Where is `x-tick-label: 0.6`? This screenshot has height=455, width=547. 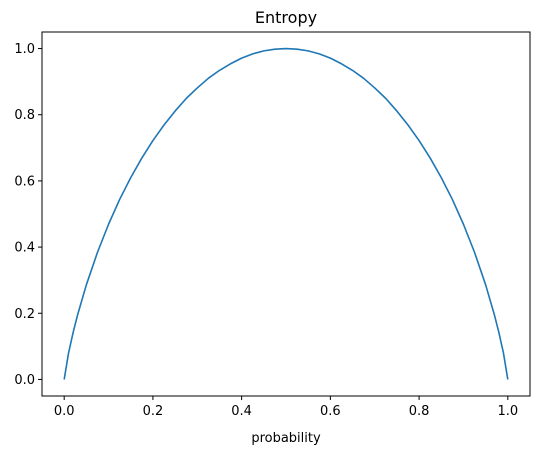
x-tick-label: 0.6 is located at coordinates (330, 411).